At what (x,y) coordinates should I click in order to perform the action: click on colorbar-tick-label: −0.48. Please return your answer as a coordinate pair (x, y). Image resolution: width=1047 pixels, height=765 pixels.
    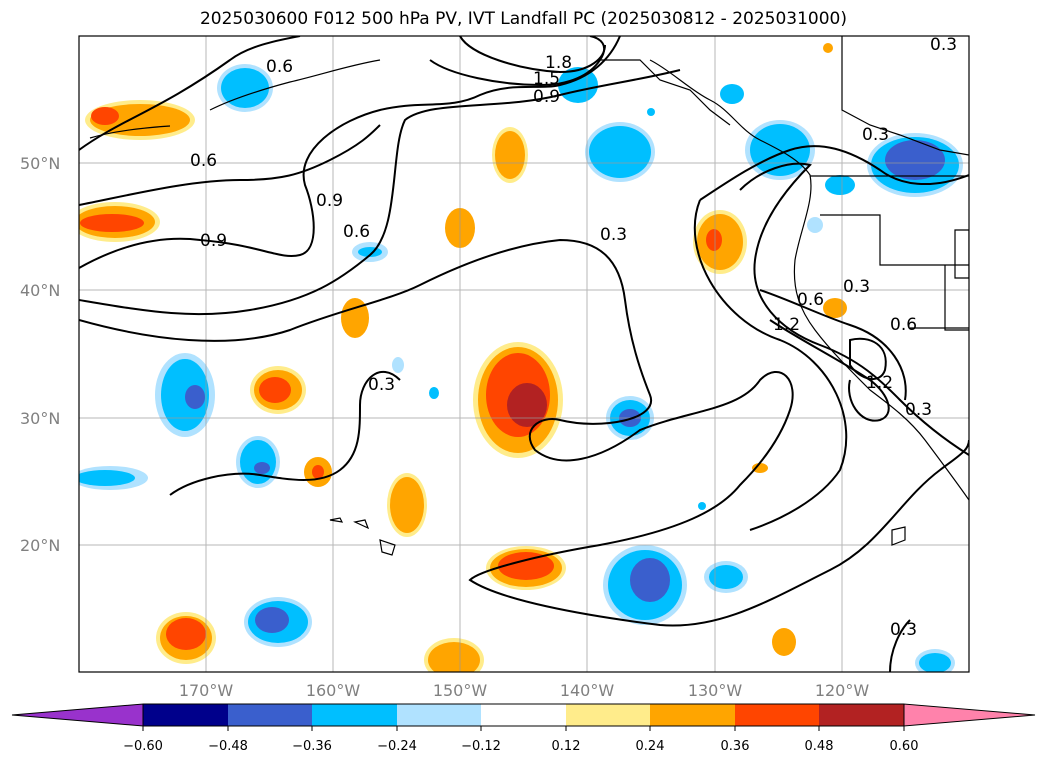
    Looking at the image, I should click on (228, 746).